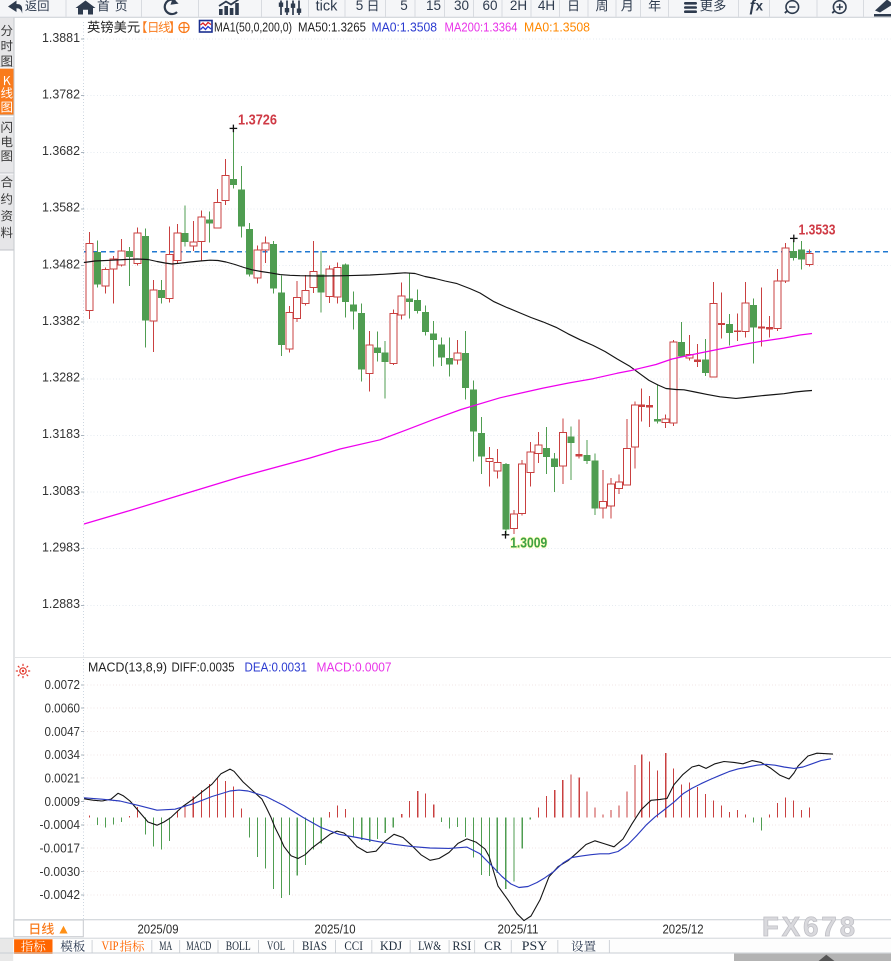  I want to click on svg-text: -0.0004, so click(60, 825).